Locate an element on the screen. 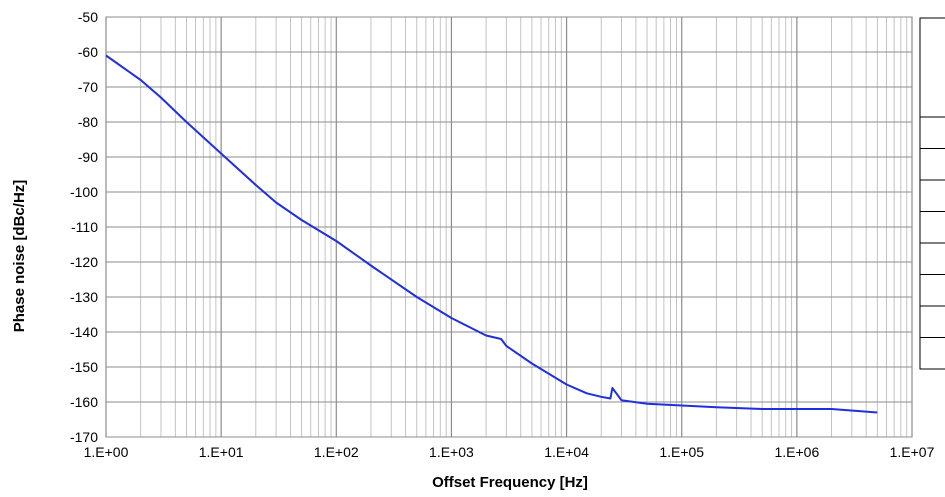 This screenshot has height=497, width=945. legend-box is located at coordinates (932, 193).